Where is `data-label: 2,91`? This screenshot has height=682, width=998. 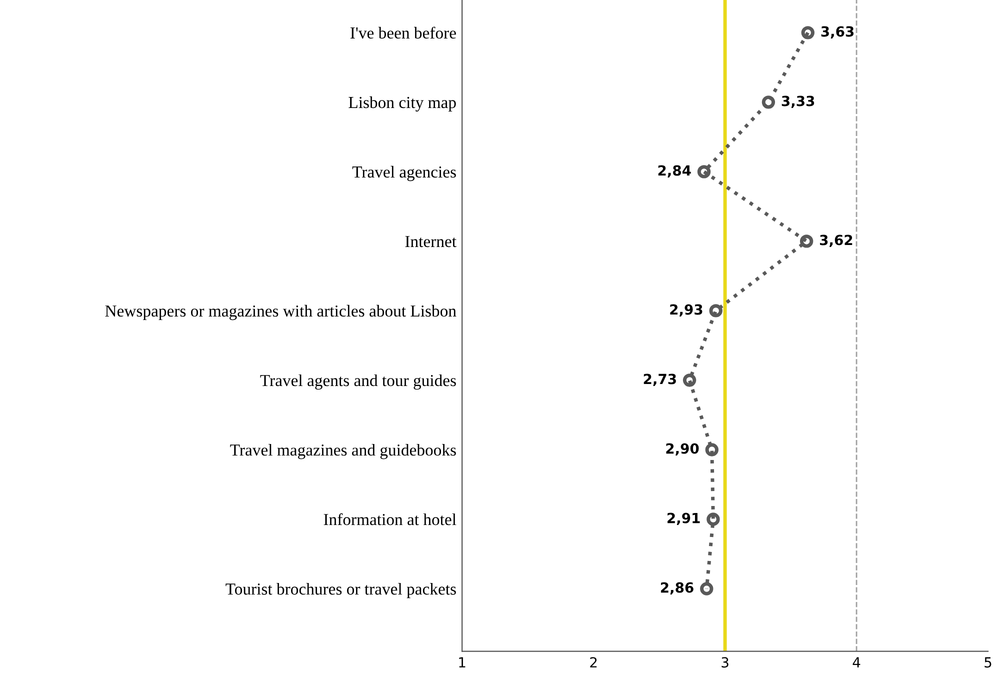 data-label: 2,91 is located at coordinates (684, 519).